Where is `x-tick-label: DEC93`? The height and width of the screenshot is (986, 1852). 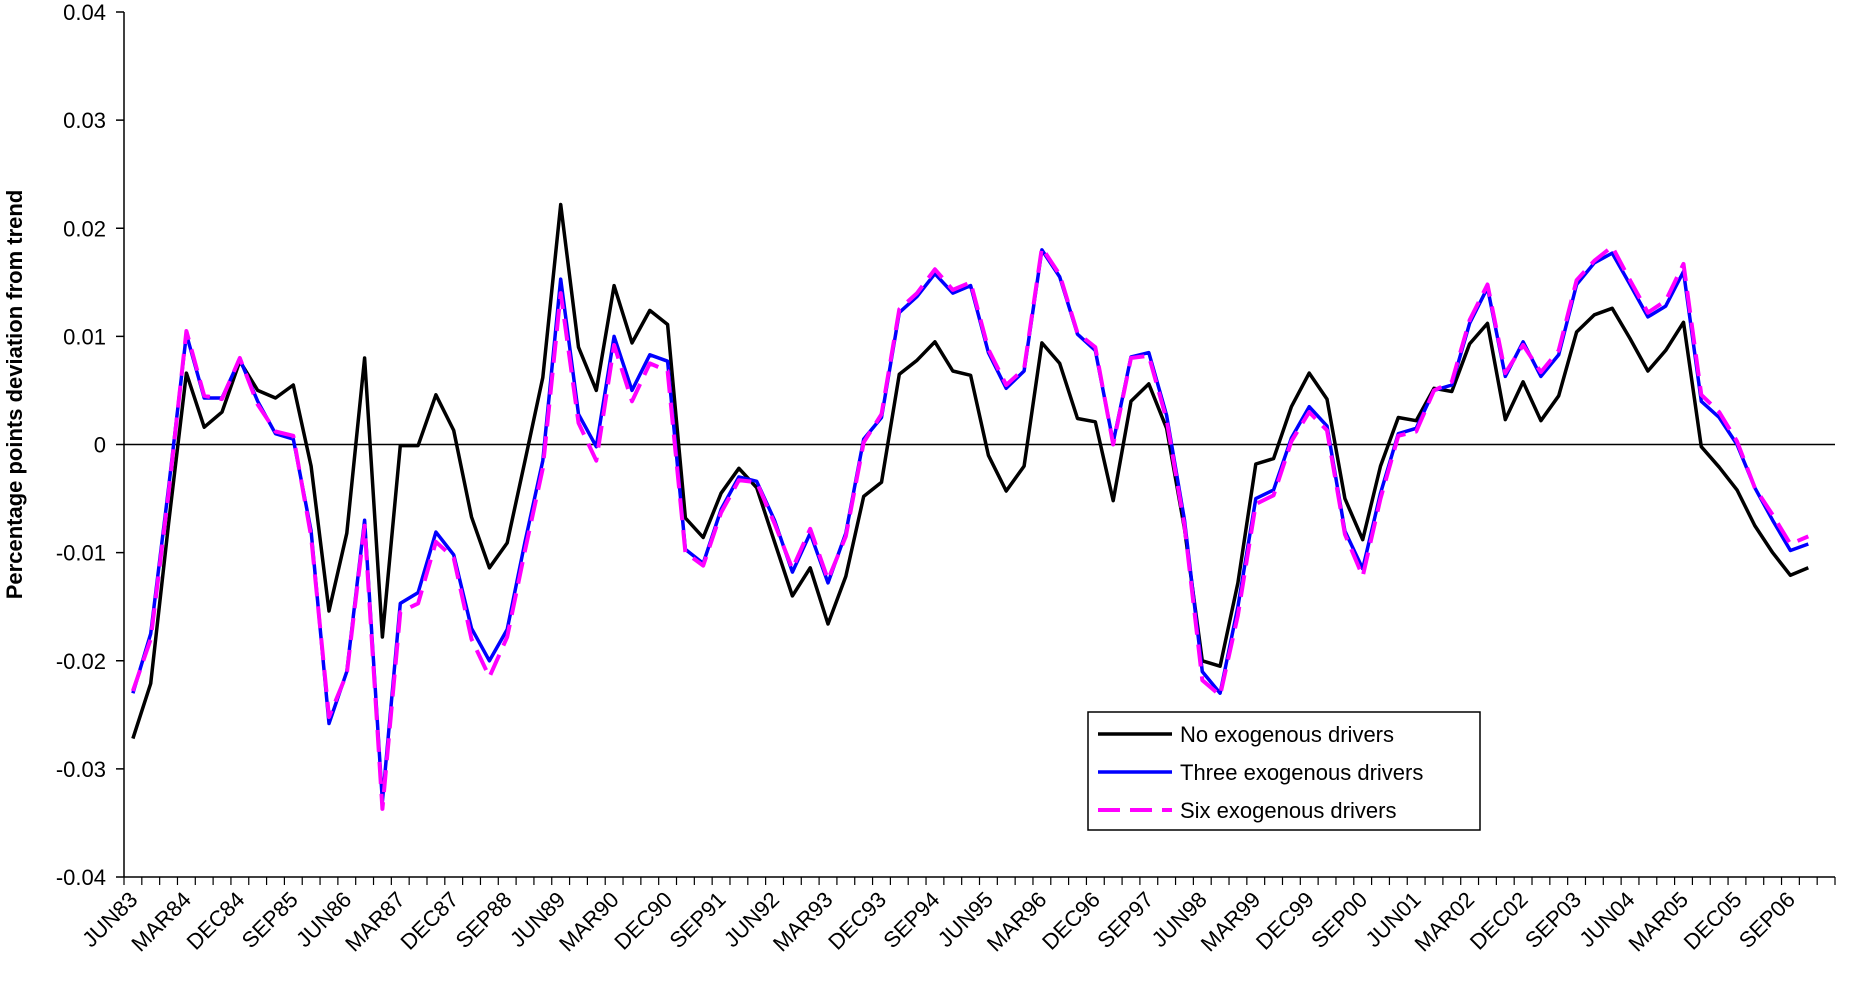
x-tick-label: DEC93 is located at coordinates (857, 921).